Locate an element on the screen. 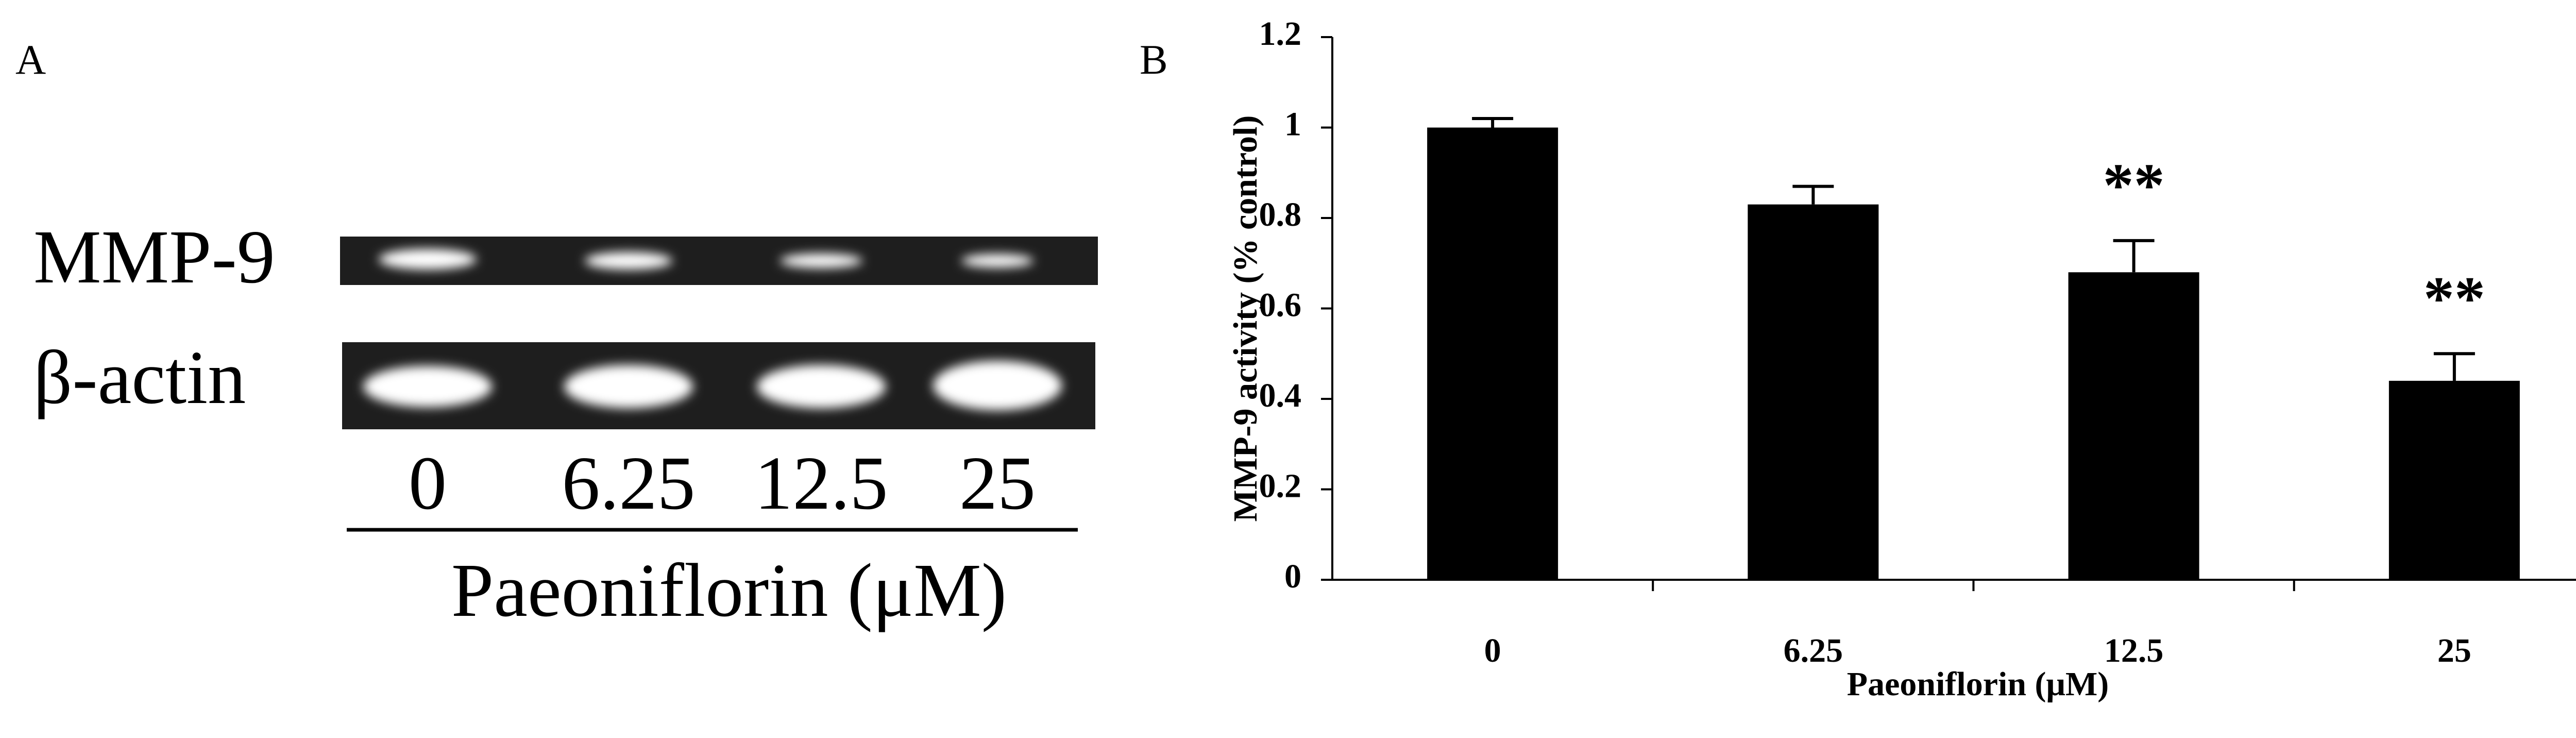  x-tick-label: 12.5 is located at coordinates (2134, 650).